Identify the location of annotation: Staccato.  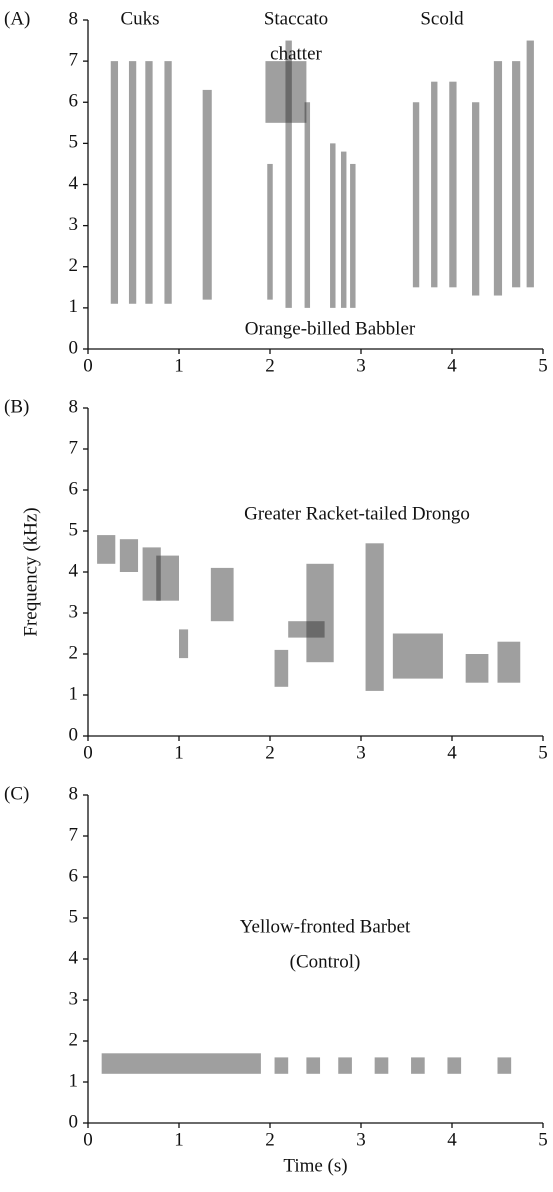
(296, 18).